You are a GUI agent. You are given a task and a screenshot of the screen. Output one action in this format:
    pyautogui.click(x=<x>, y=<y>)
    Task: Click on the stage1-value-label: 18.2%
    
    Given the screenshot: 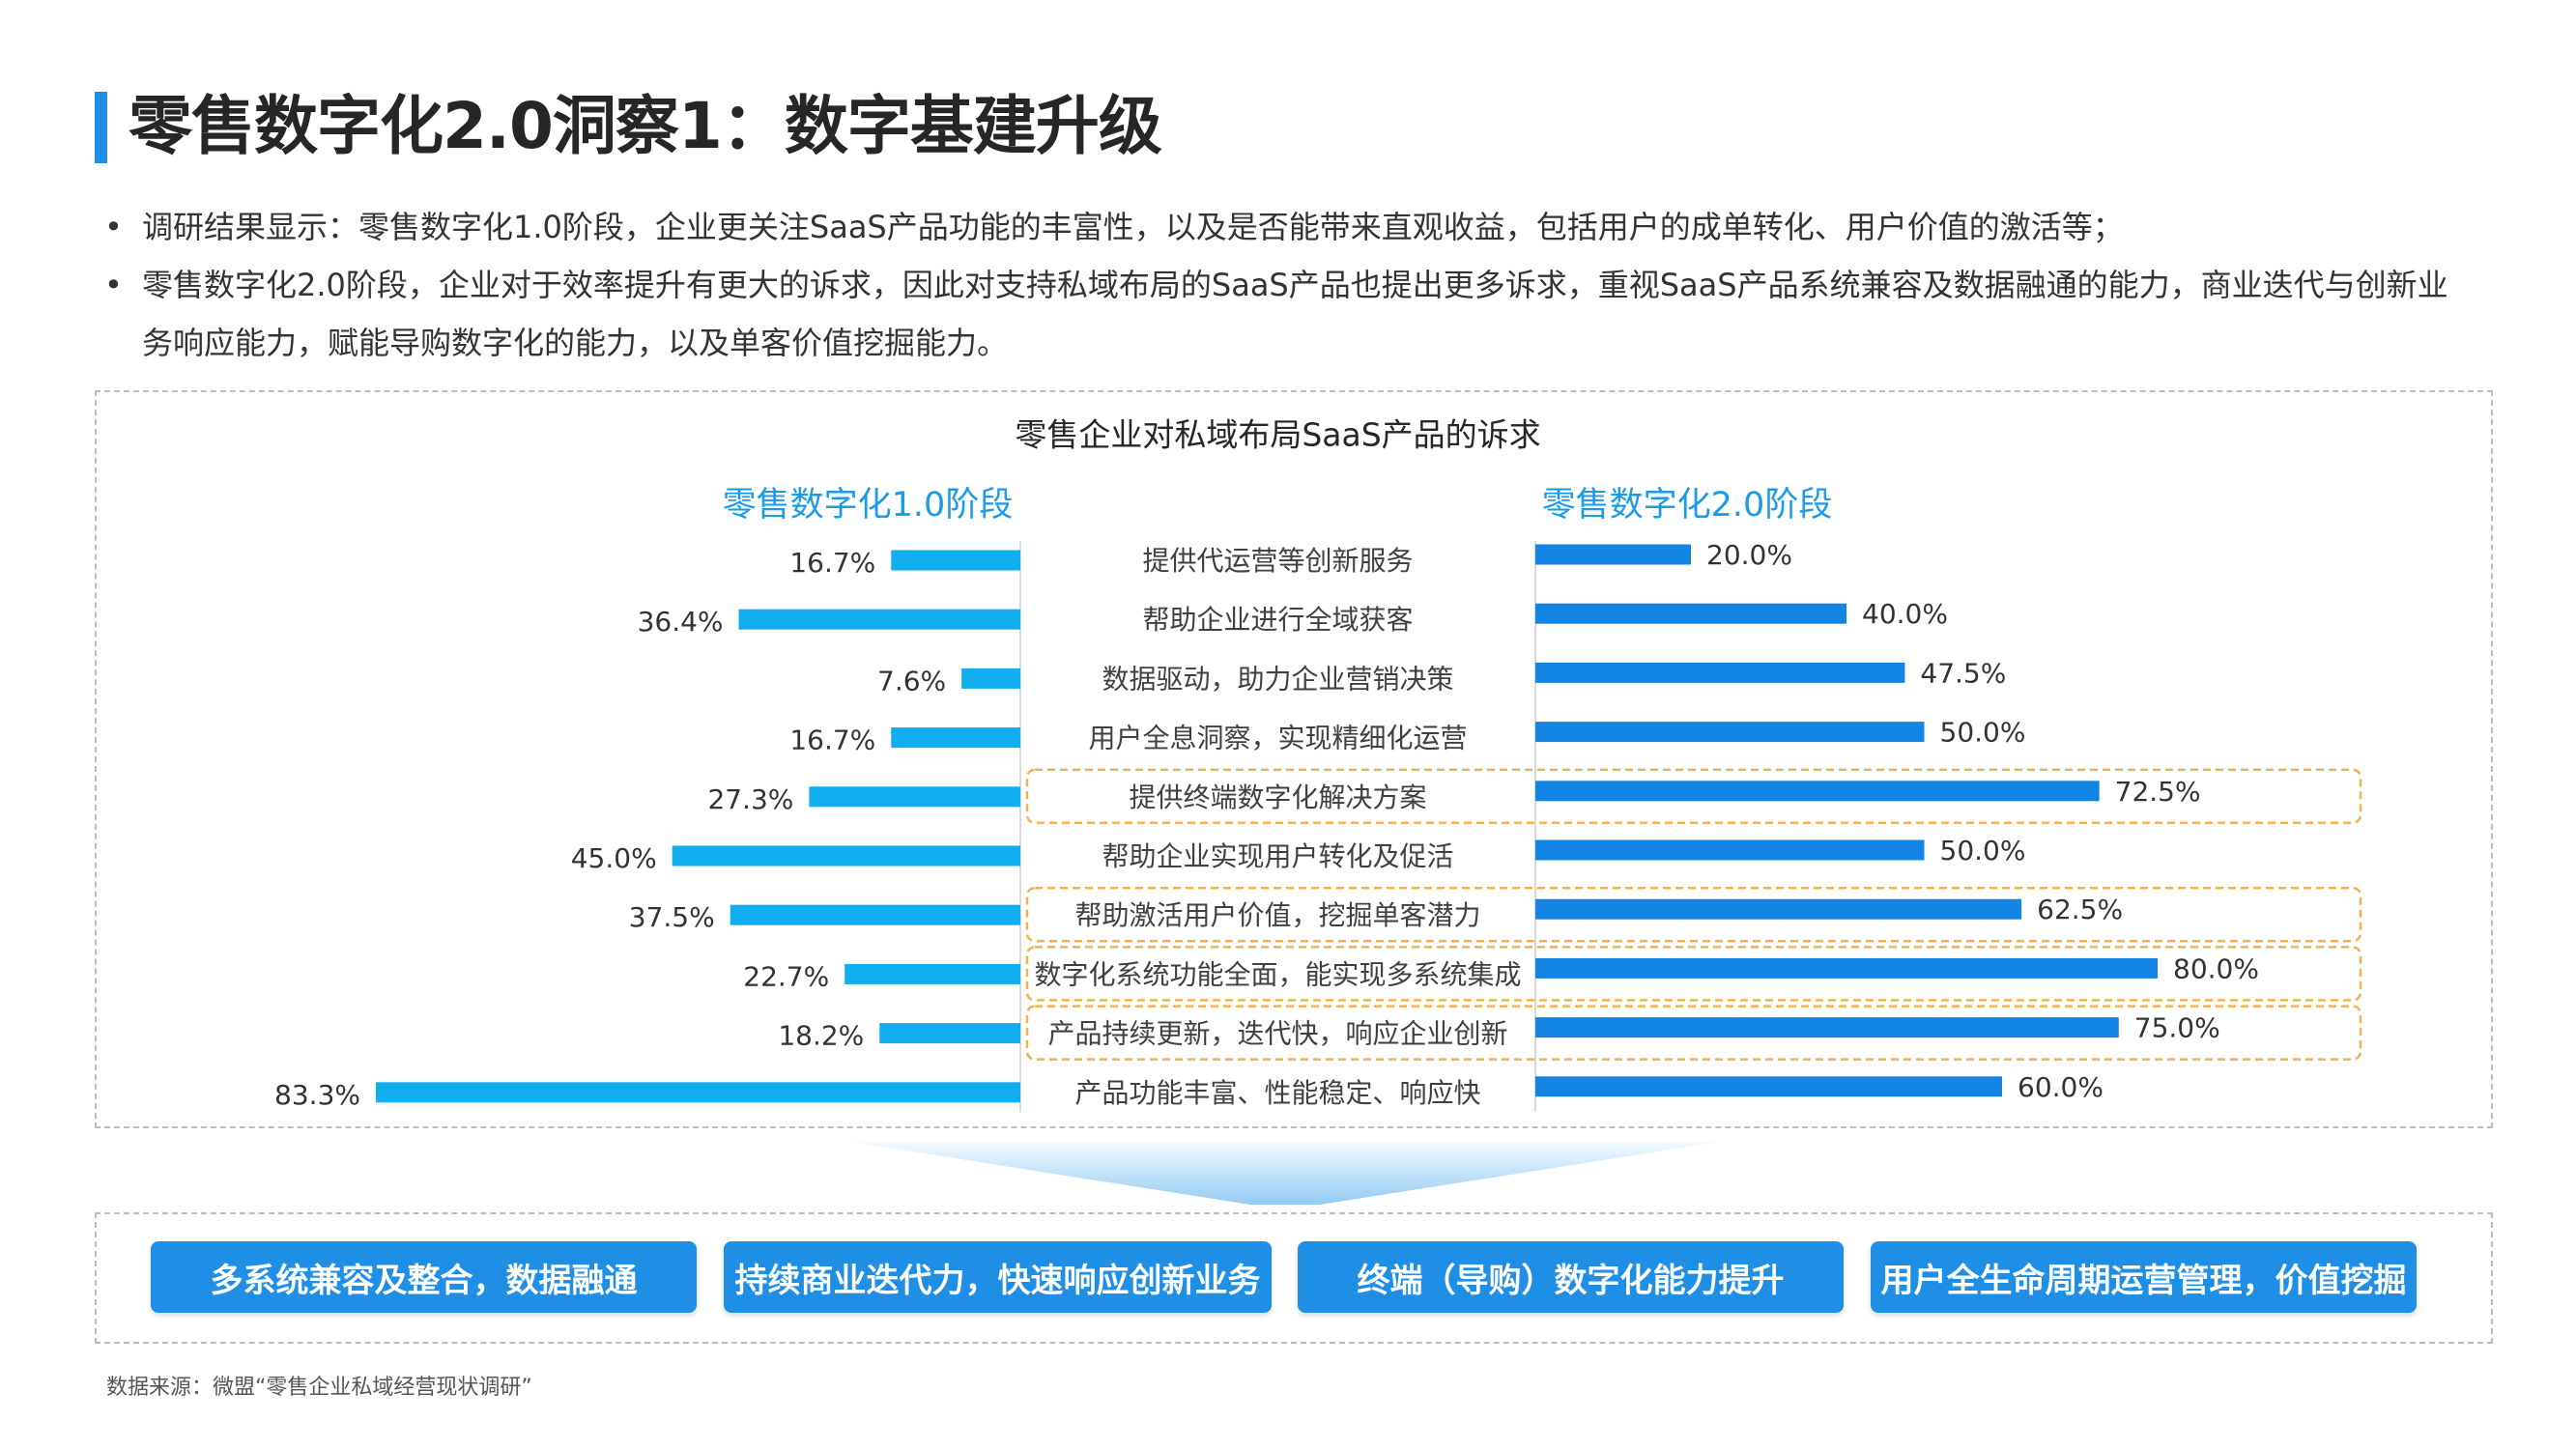 What is the action you would take?
    pyautogui.click(x=821, y=1036)
    